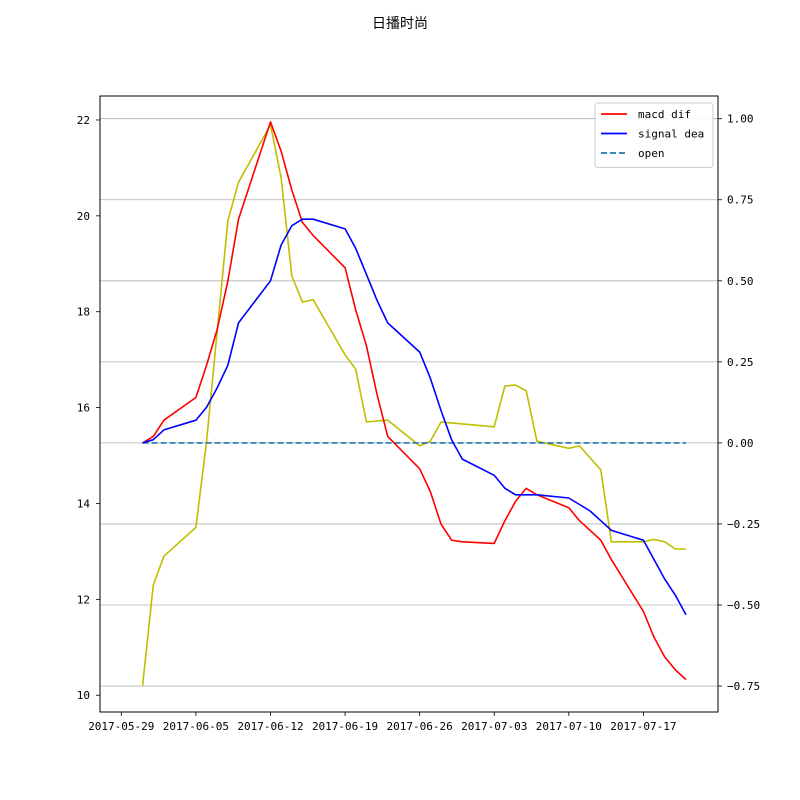 This screenshot has width=800, height=800. What do you see at coordinates (743, 605) in the screenshot?
I see `right-axis-tick-label: −0.50` at bounding box center [743, 605].